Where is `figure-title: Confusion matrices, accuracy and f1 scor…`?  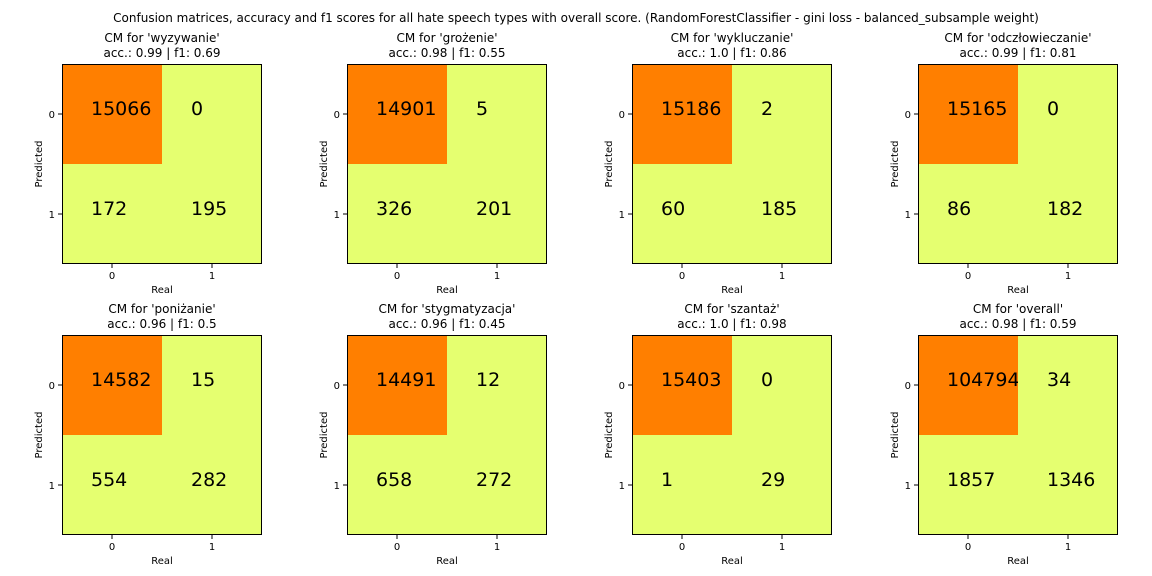
figure-title: Confusion matrices, accuracy and f1 scor… is located at coordinates (576, 18).